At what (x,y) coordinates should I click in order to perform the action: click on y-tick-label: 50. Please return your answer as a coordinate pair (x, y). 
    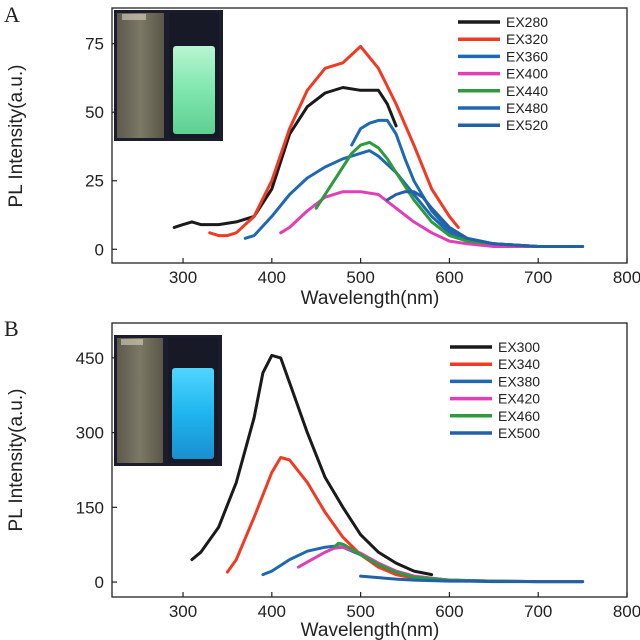
    Looking at the image, I should click on (94, 112).